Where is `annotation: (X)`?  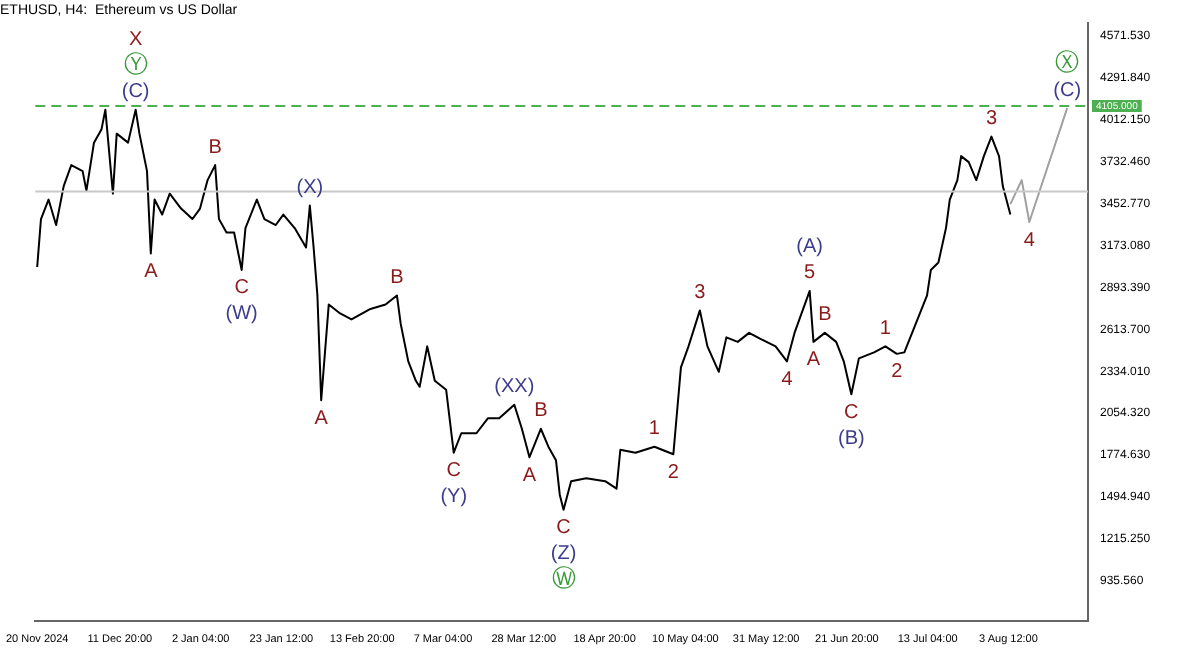 annotation: (X) is located at coordinates (310, 188).